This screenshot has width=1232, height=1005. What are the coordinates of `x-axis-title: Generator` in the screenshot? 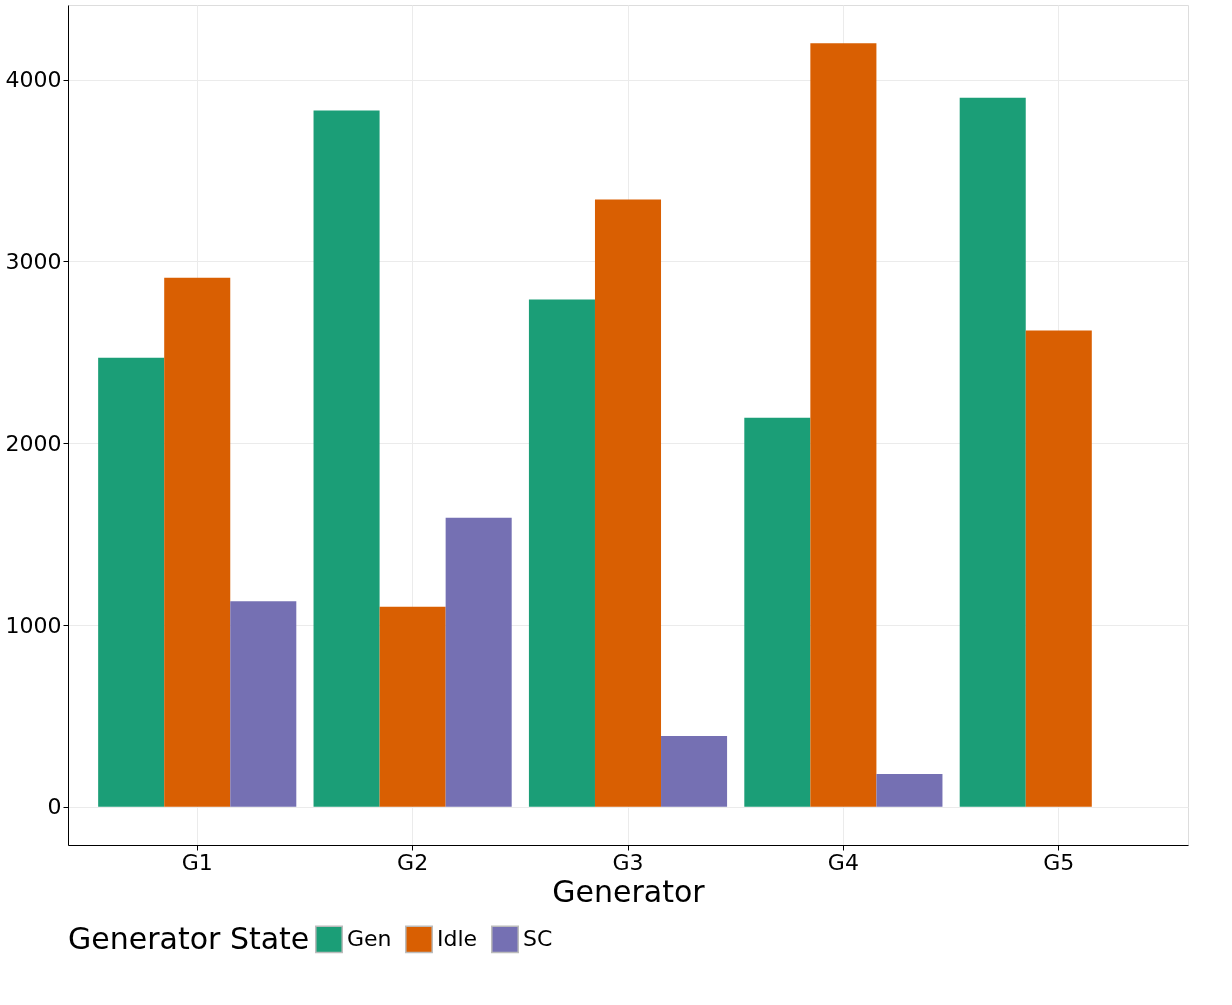 It's located at (629, 891).